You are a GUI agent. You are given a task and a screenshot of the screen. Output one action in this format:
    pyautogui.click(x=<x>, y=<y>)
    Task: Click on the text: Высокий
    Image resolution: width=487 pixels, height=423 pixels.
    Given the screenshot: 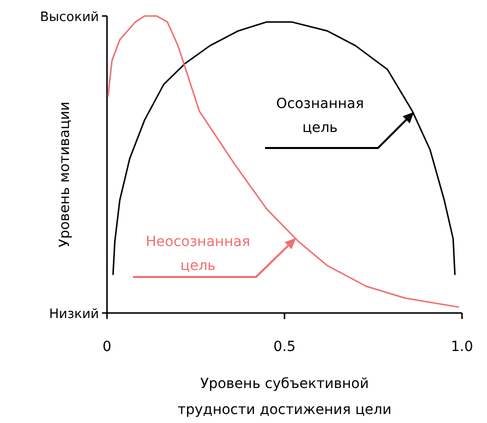 What is the action you would take?
    pyautogui.click(x=69, y=17)
    